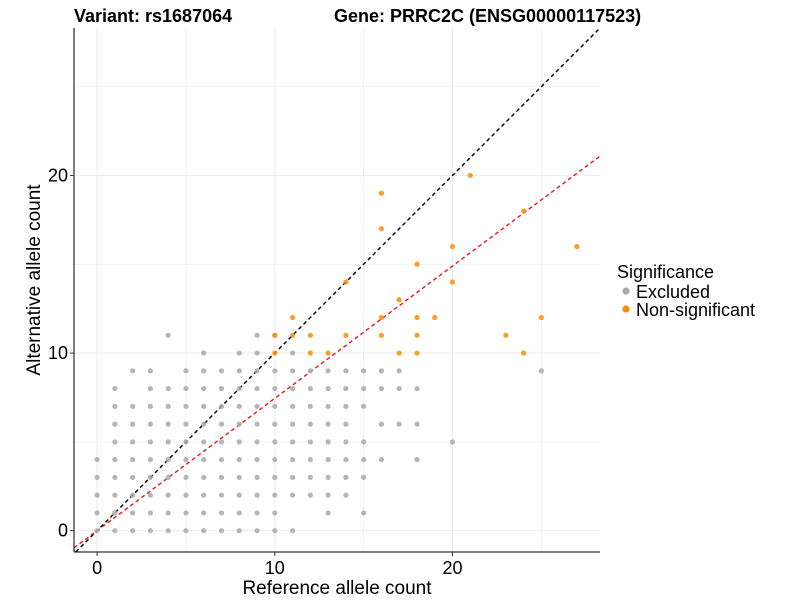 Image resolution: width=800 pixels, height=600 pixels. What do you see at coordinates (452, 568) in the screenshot?
I see `x-tick-label: 20` at bounding box center [452, 568].